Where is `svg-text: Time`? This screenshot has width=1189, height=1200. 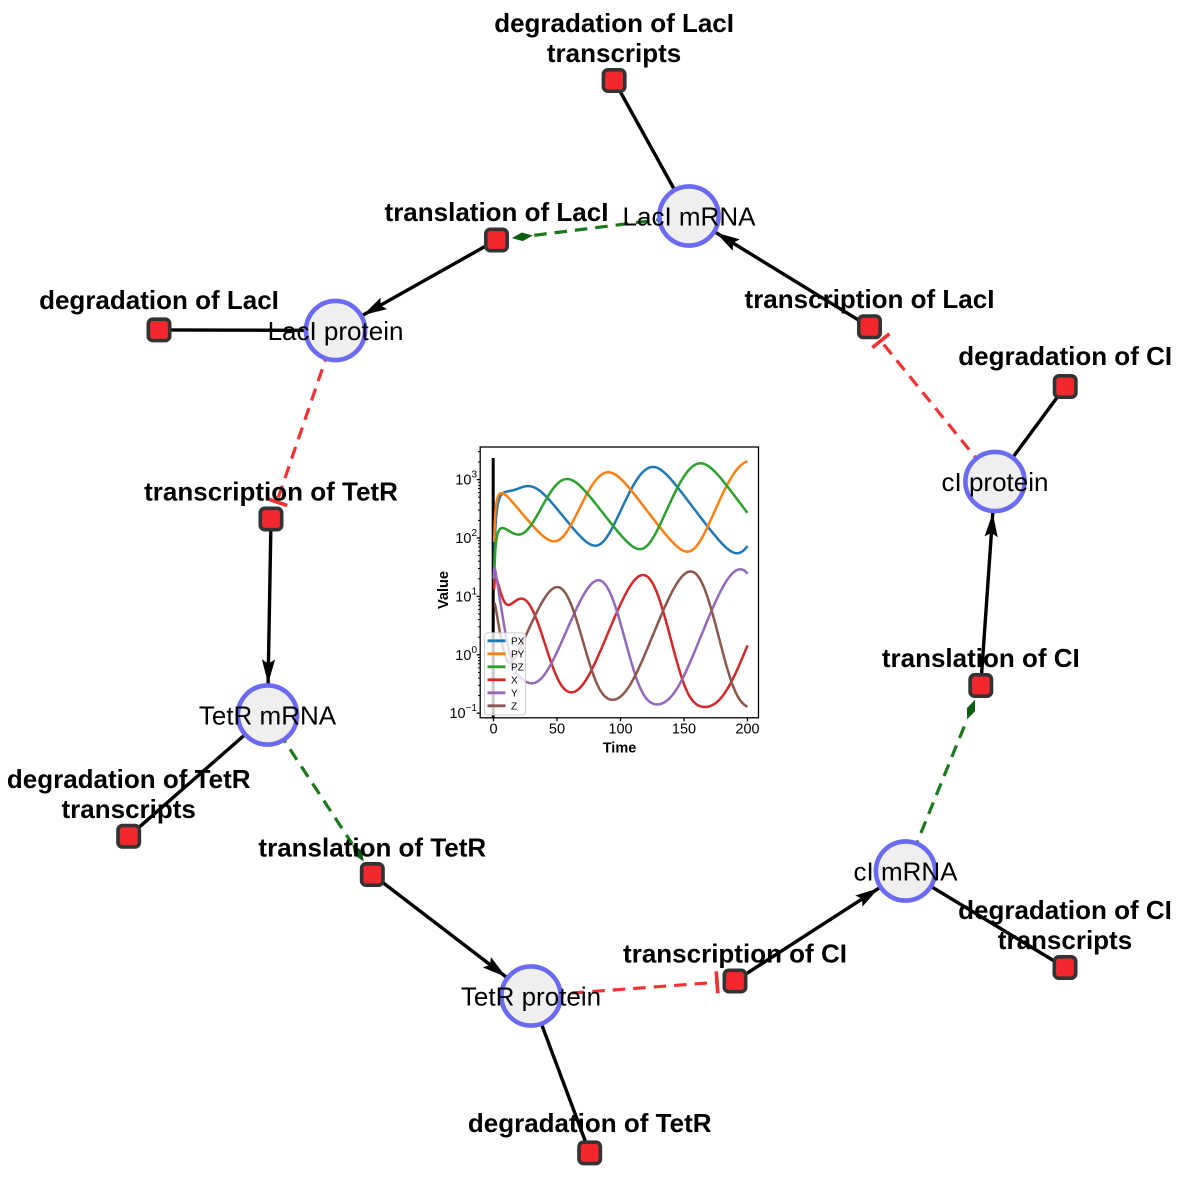 svg-text: Time is located at coordinates (620, 749).